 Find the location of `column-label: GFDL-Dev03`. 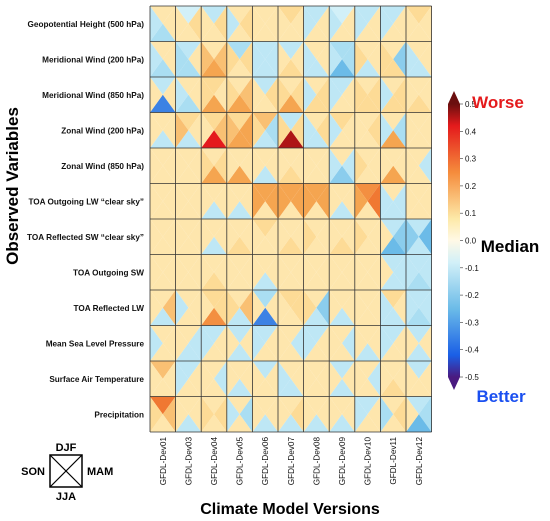

column-label: GFDL-Dev03 is located at coordinates (188, 461).